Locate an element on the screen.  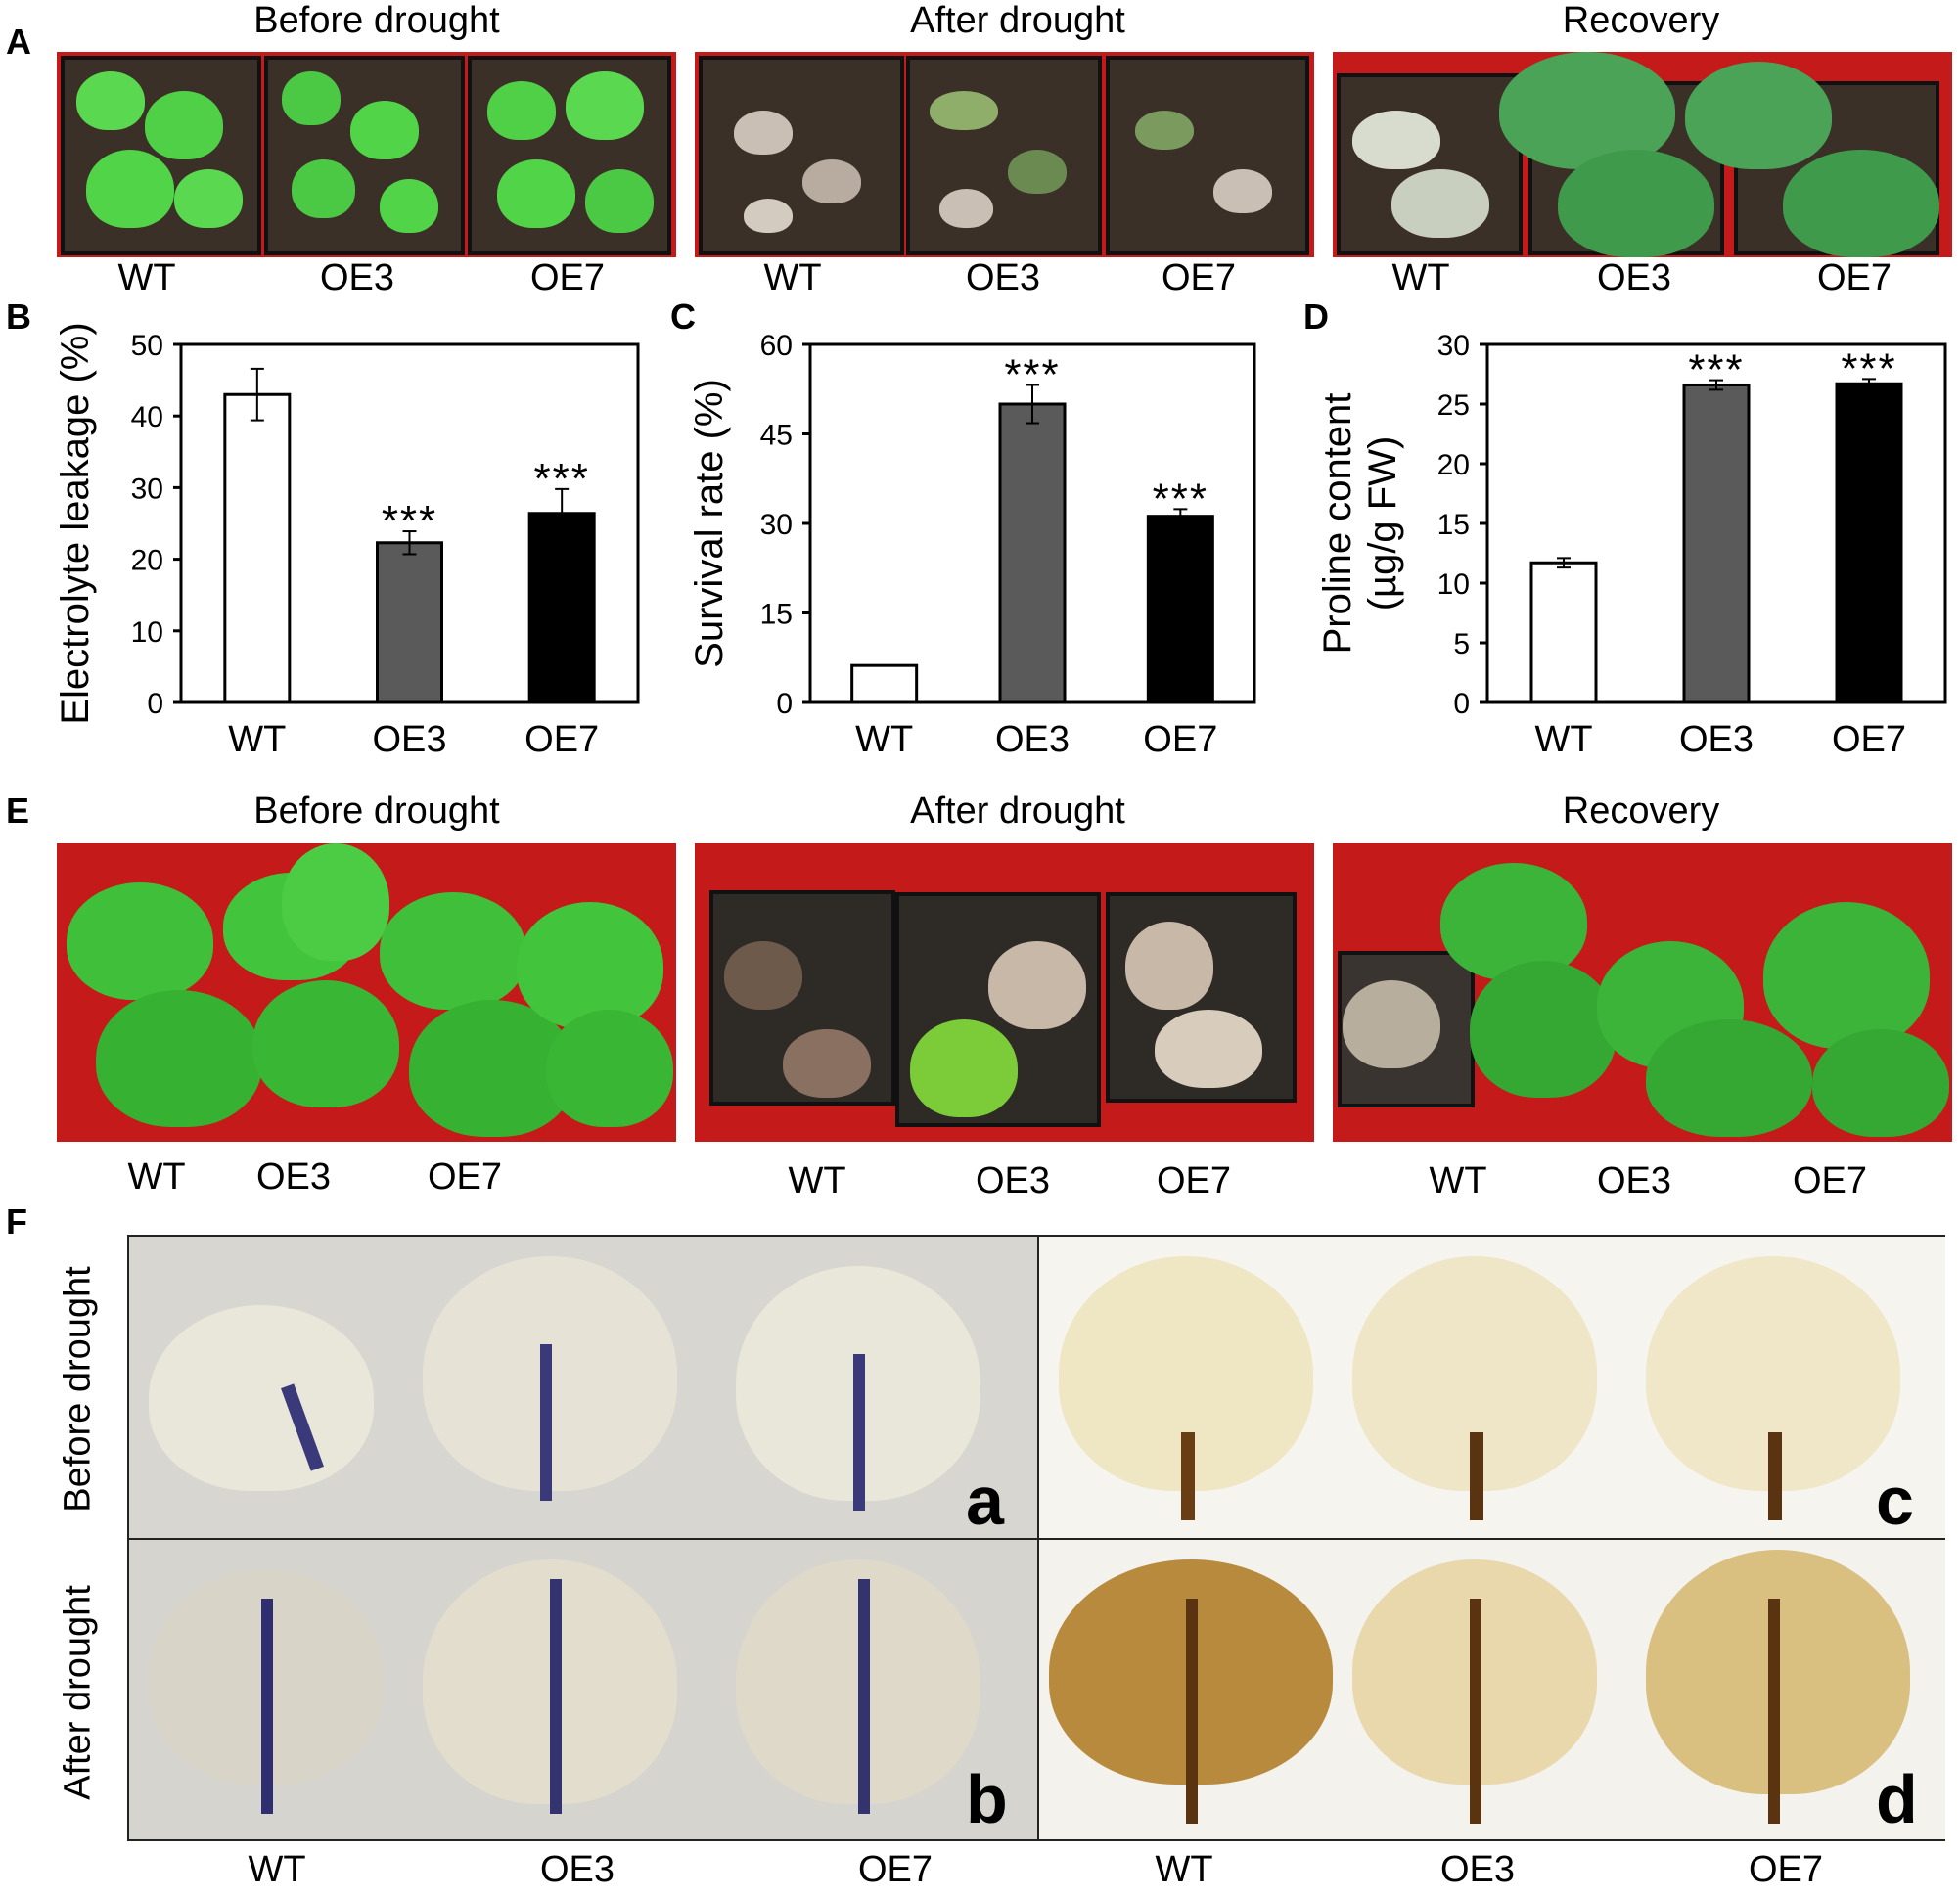
label-f-oe3-2: OE3 is located at coordinates (1477, 1869).